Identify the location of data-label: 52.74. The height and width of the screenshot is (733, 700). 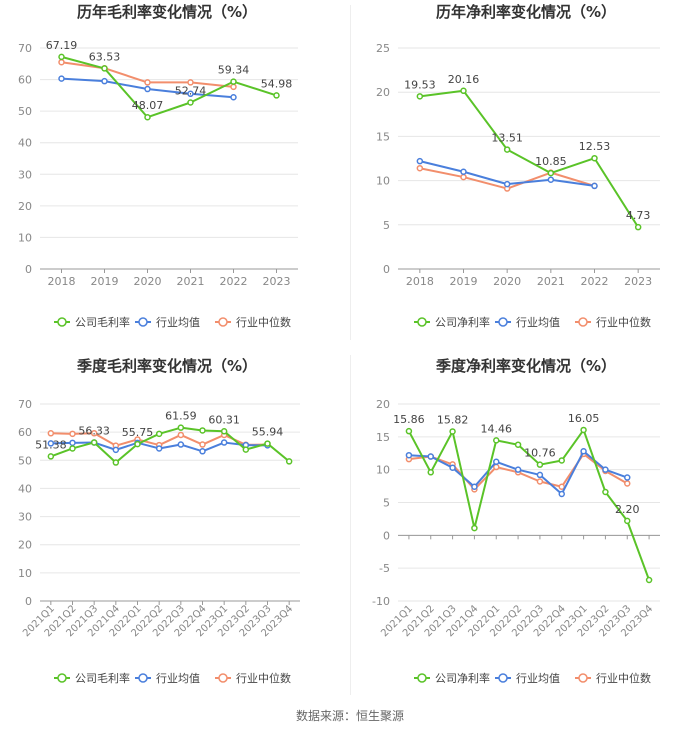
(191, 90).